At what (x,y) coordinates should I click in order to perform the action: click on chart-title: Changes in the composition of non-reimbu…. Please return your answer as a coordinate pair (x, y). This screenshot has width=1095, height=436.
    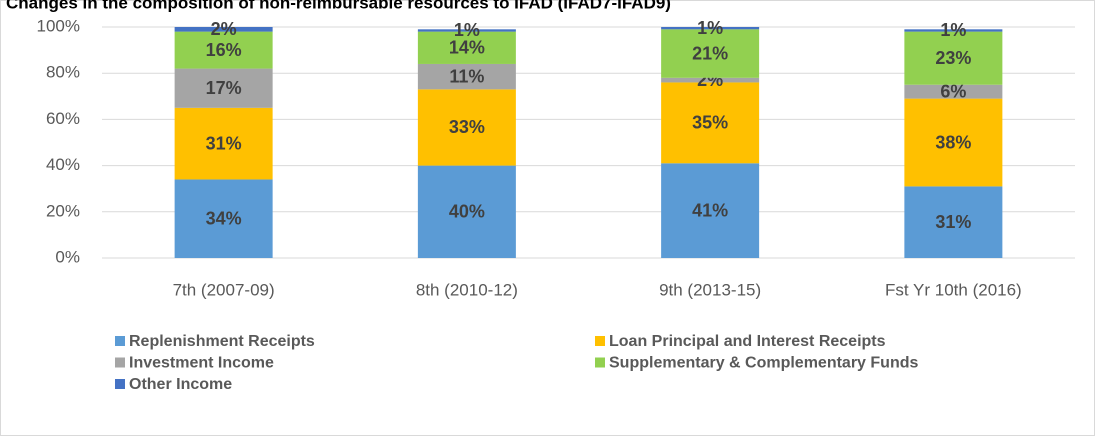
    Looking at the image, I should click on (338, 6).